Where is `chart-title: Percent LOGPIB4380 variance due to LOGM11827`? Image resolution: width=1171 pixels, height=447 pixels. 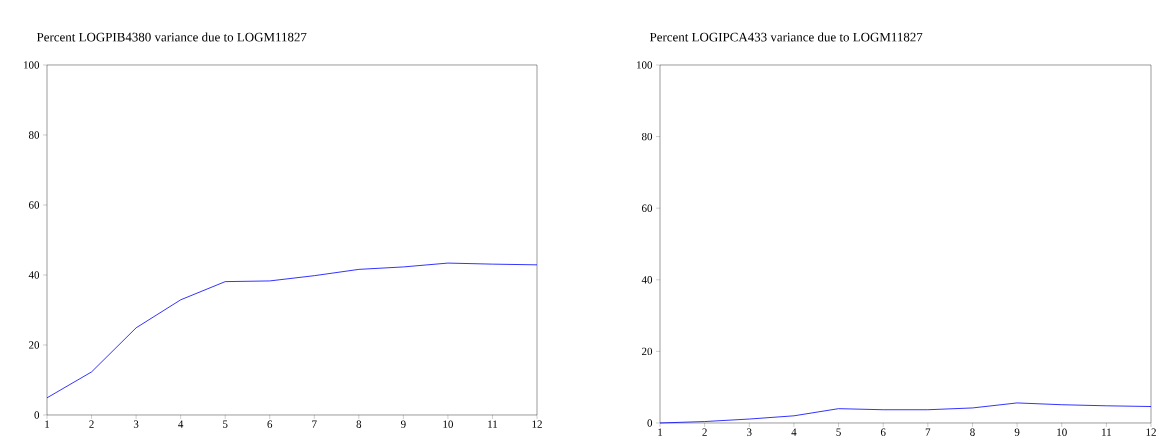
chart-title: Percent LOGPIB4380 variance due to LOGM11827 is located at coordinates (171, 37).